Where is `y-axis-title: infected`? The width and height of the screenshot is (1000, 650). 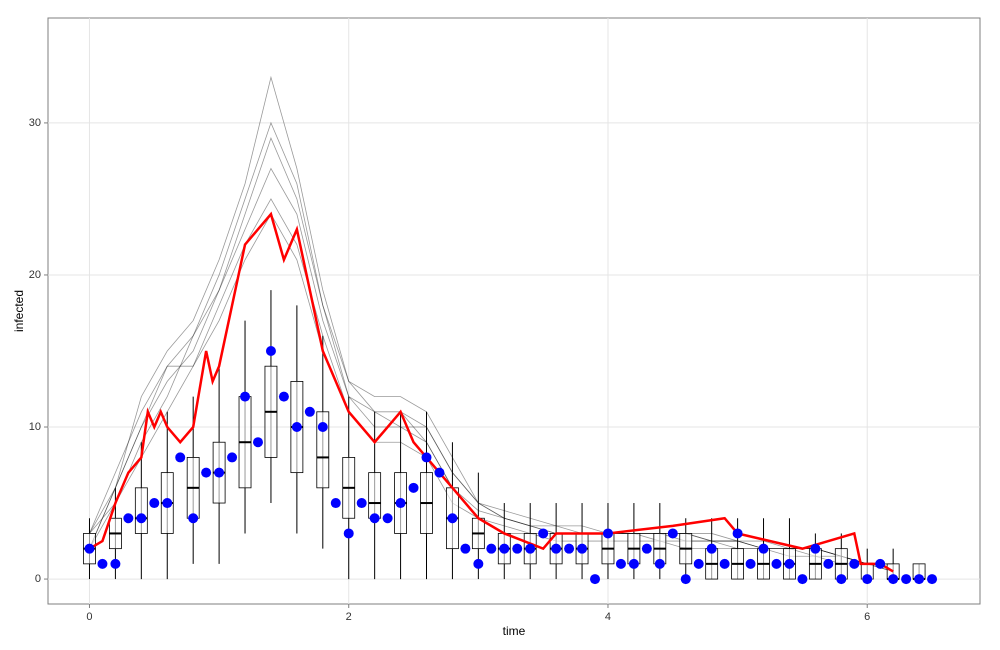
y-axis-title: infected is located at coordinates (19, 311).